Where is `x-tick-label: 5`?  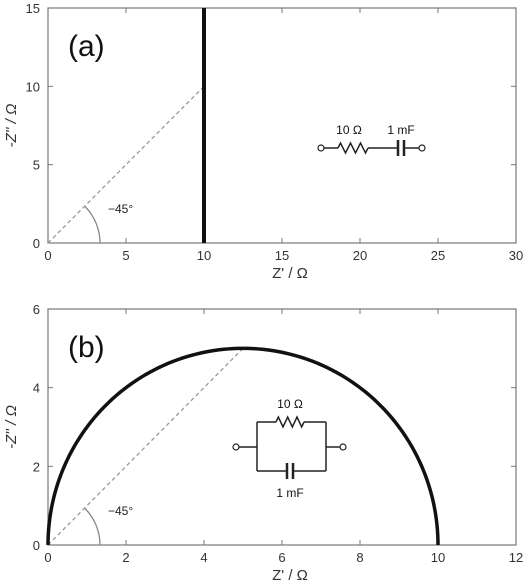 x-tick-label: 5 is located at coordinates (125, 255).